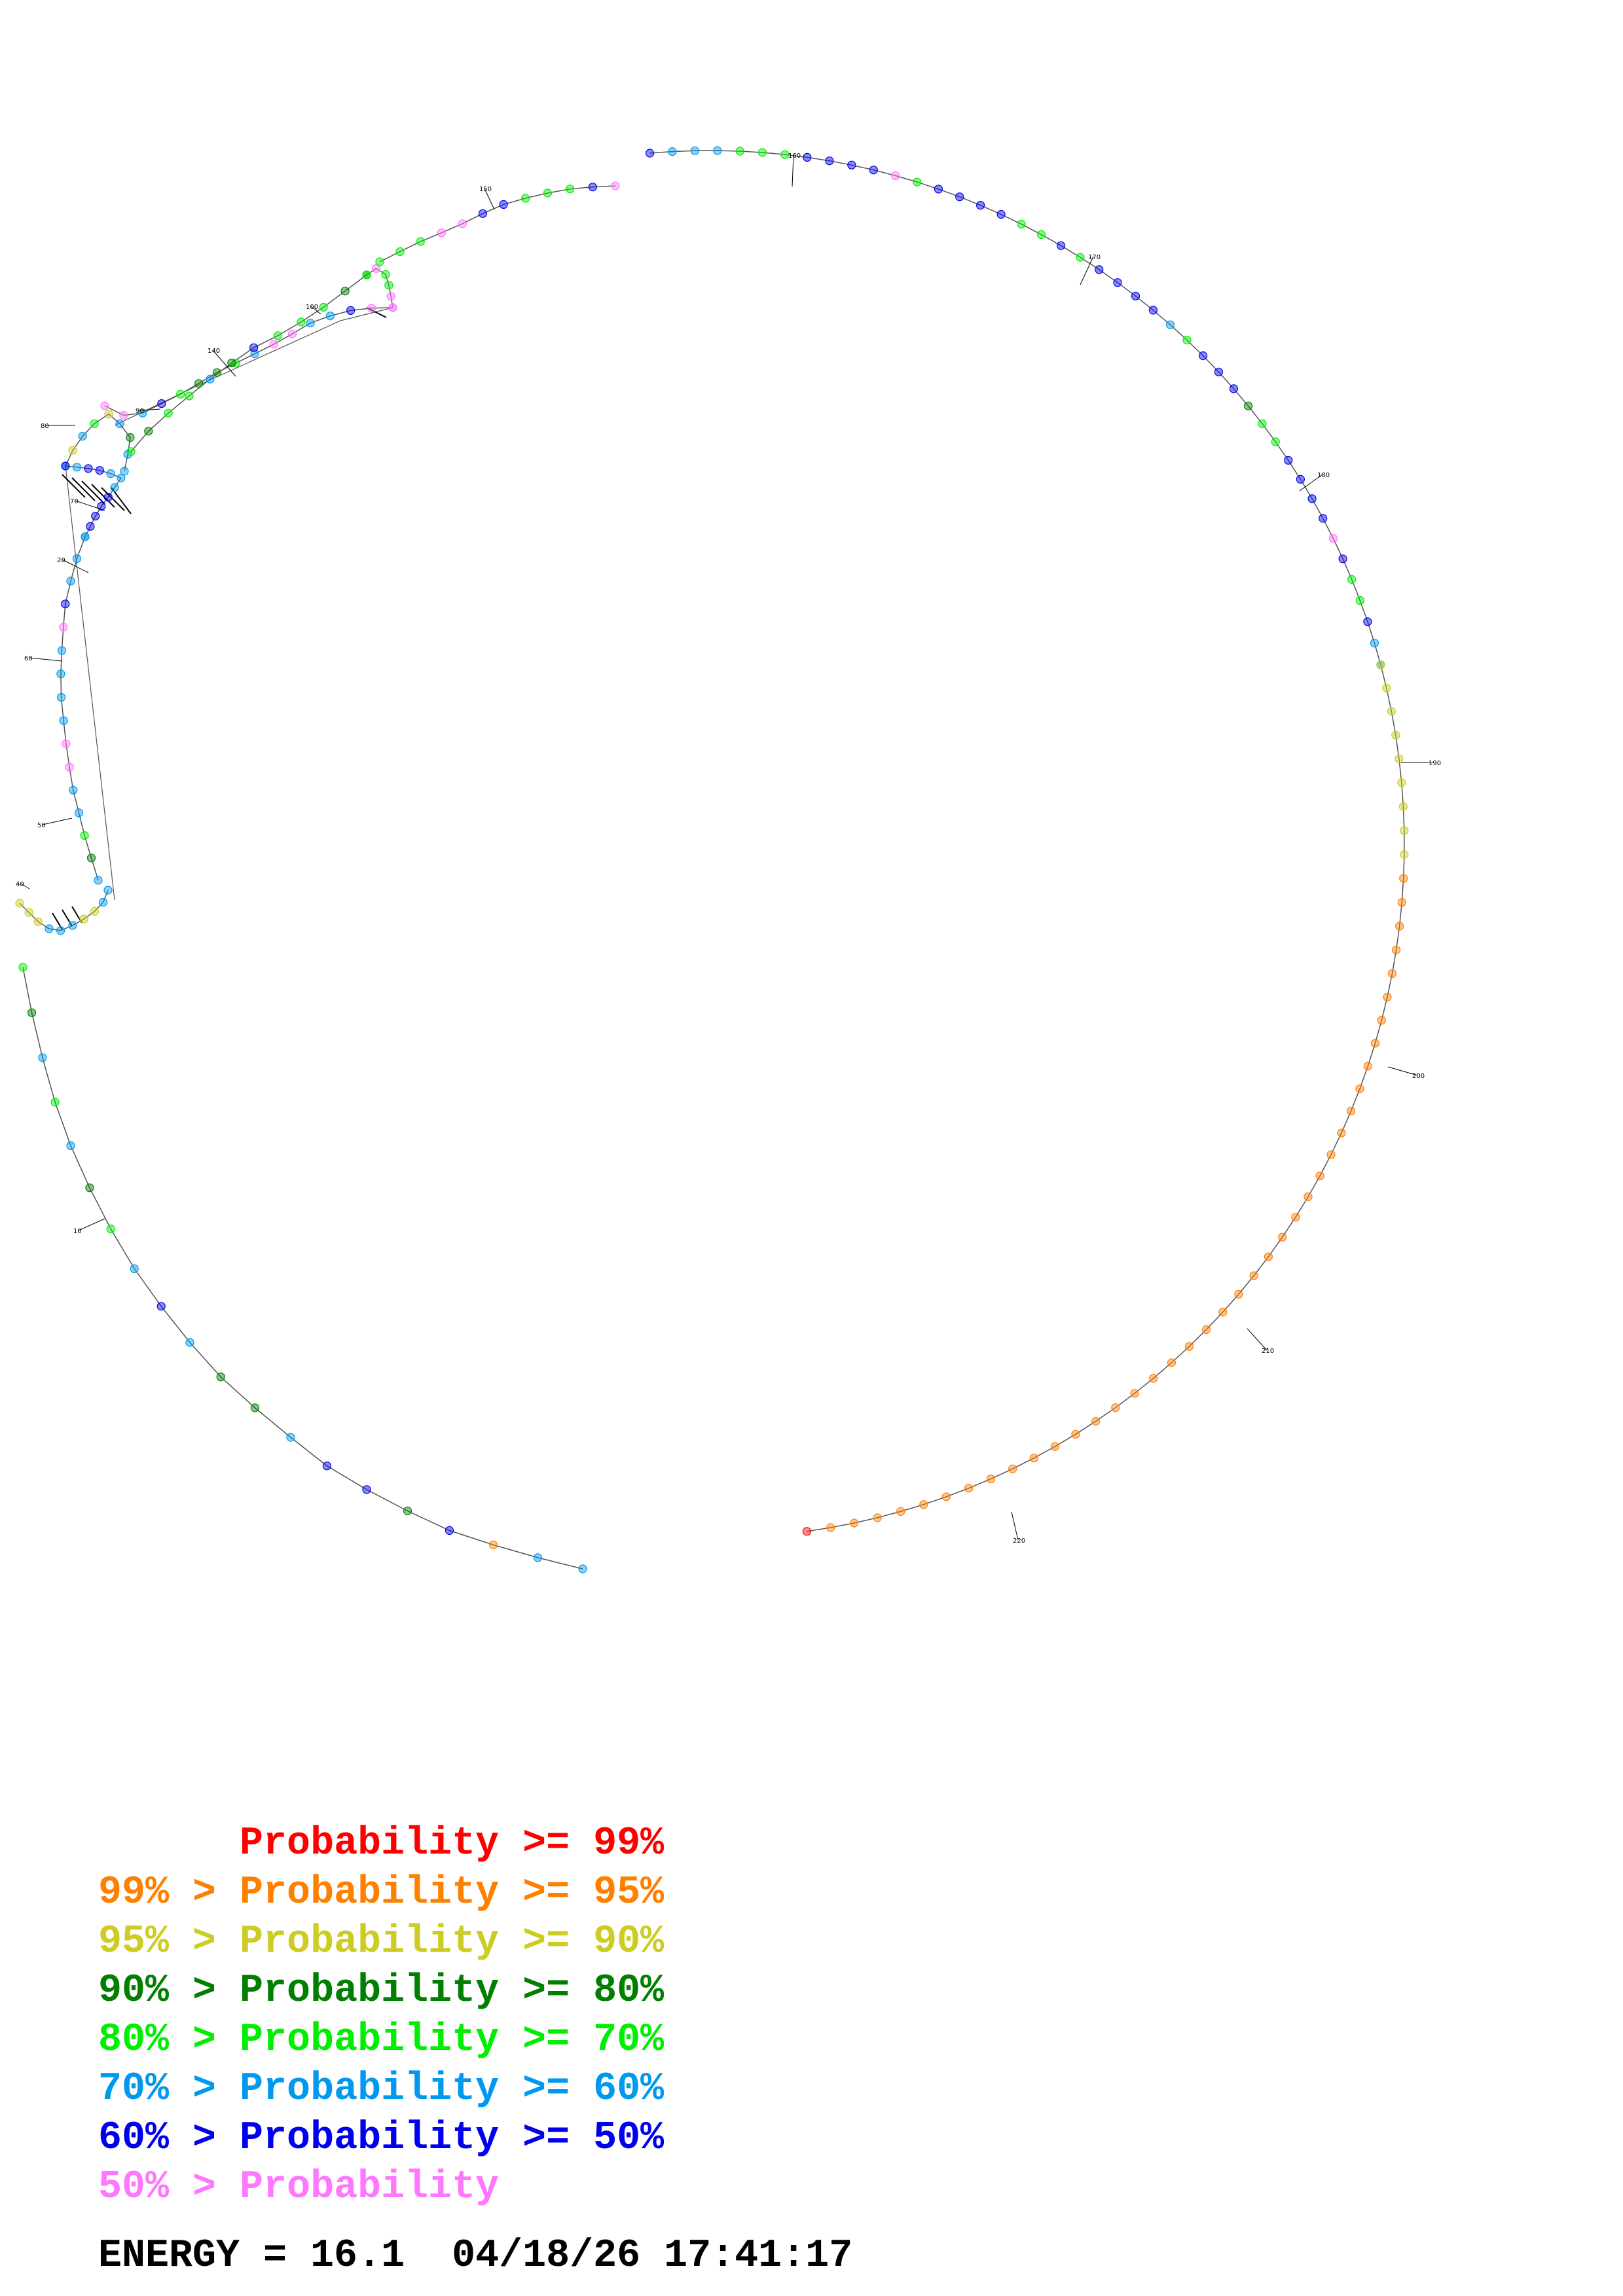 Image resolution: width=1623 pixels, height=2296 pixels. Describe the element at coordinates (20, 884) in the screenshot. I see `position-label: 40` at that location.